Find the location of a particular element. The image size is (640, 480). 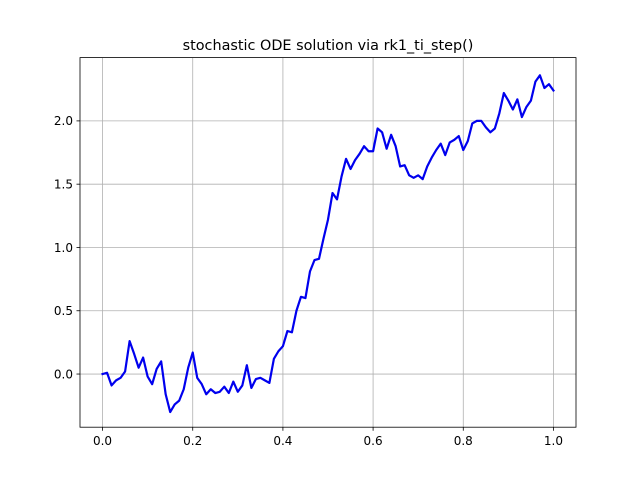

y-tick-label: 1.0 is located at coordinates (63, 248).